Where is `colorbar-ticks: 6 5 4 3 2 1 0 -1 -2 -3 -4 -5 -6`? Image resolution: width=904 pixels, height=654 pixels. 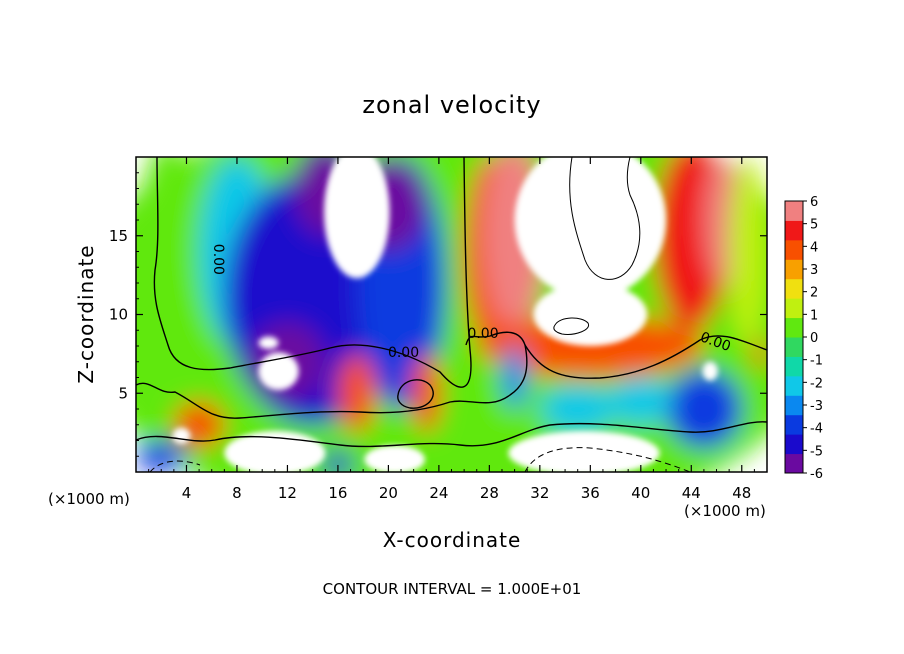
colorbar-ticks: 6 5 4 3 2 1 0 -1 -2 -3 -4 -5 -6 is located at coordinates (813, 338).